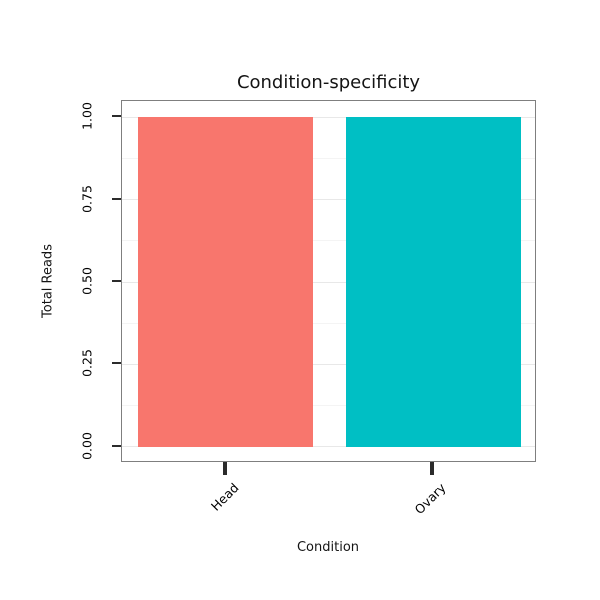 This screenshot has height=600, width=600. What do you see at coordinates (87, 198) in the screenshot?
I see `y-tick-label: 0.75` at bounding box center [87, 198].